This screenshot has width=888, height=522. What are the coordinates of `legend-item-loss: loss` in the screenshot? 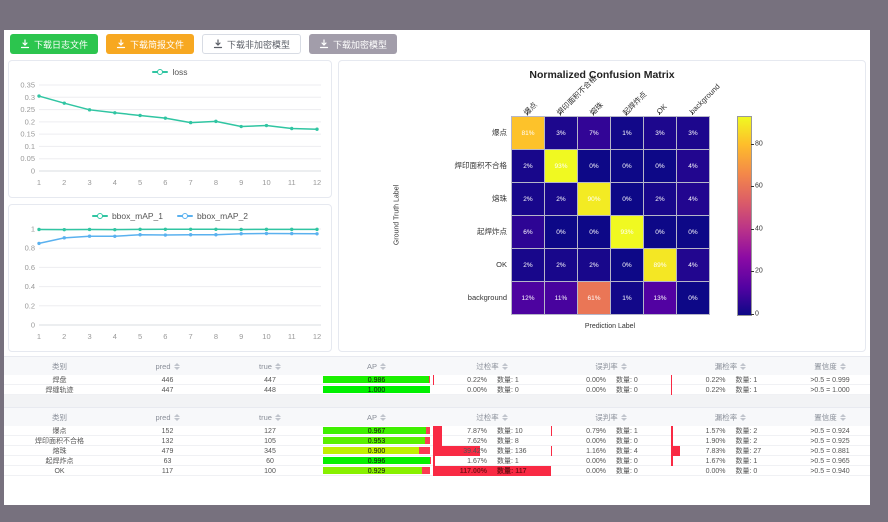 It's located at (170, 72).